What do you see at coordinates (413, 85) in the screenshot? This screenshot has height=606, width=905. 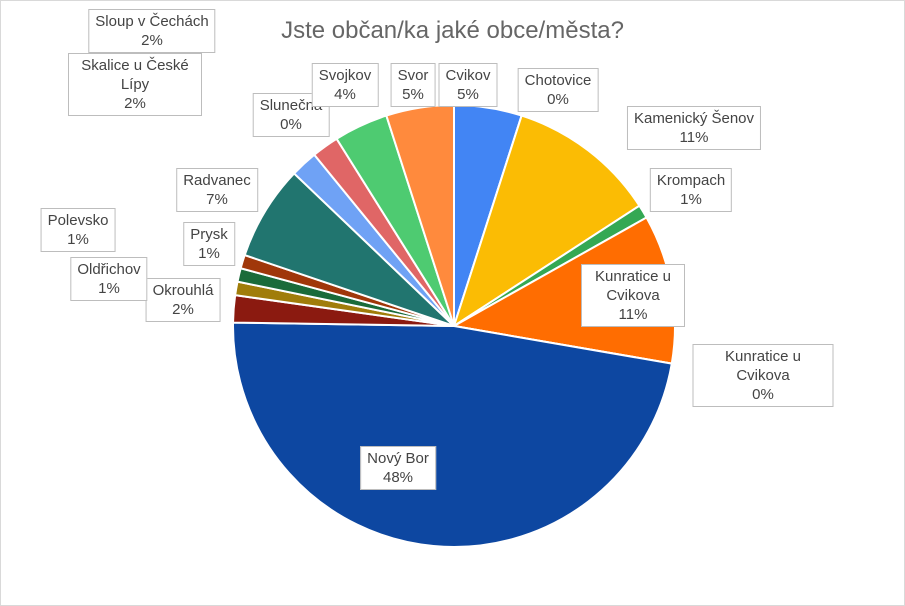 I see `data-label: Svor 5%` at bounding box center [413, 85].